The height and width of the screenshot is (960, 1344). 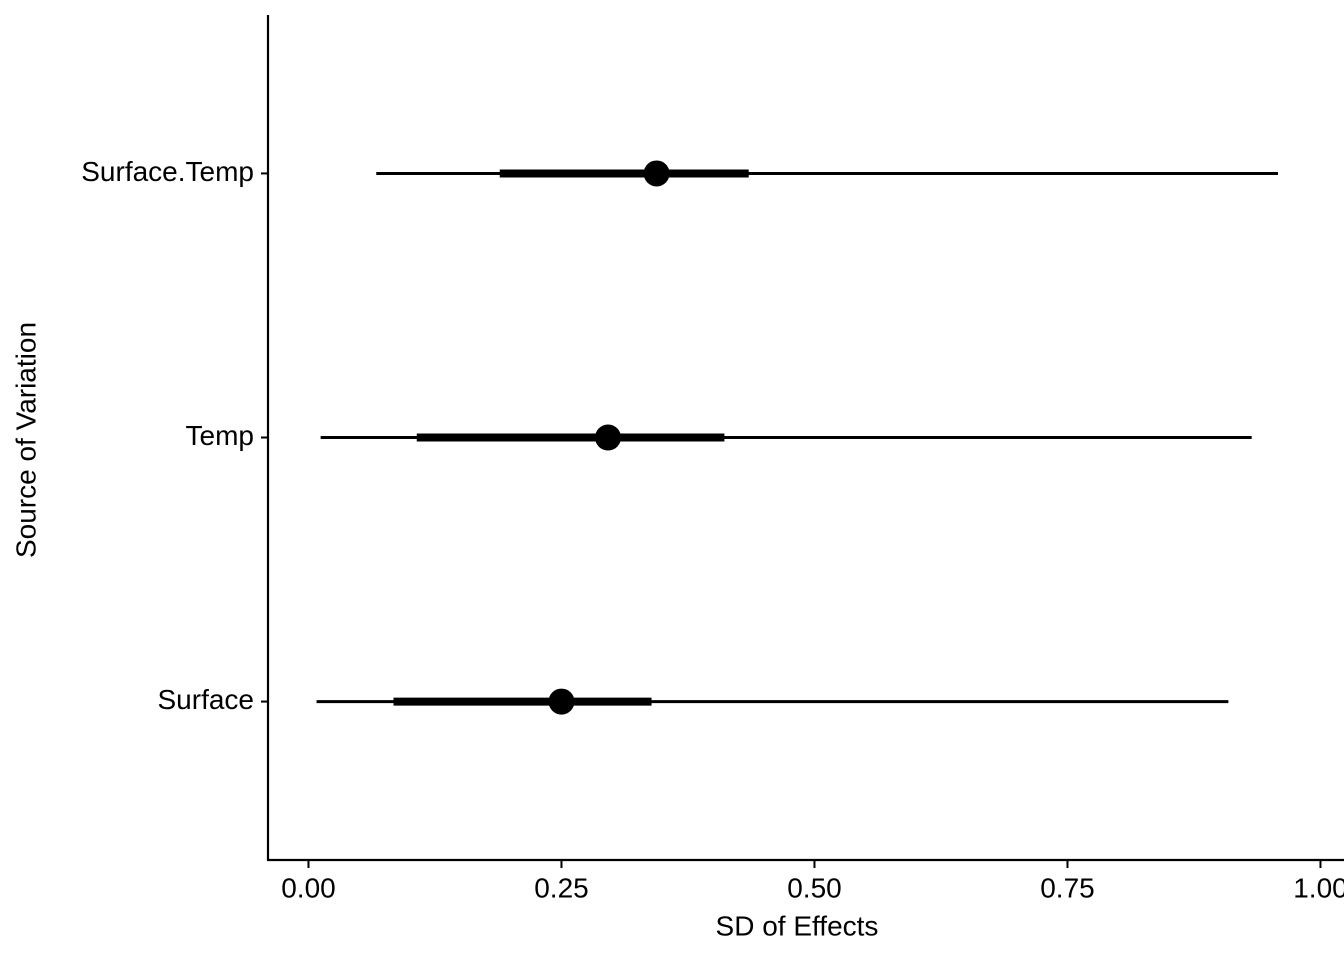 What do you see at coordinates (308, 887) in the screenshot?
I see `x-tick-label: 0.00` at bounding box center [308, 887].